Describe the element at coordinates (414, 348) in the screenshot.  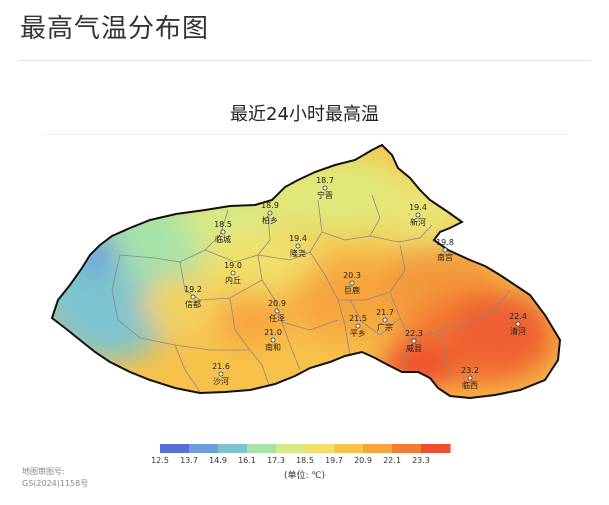
I see `station-name: 威县` at that location.